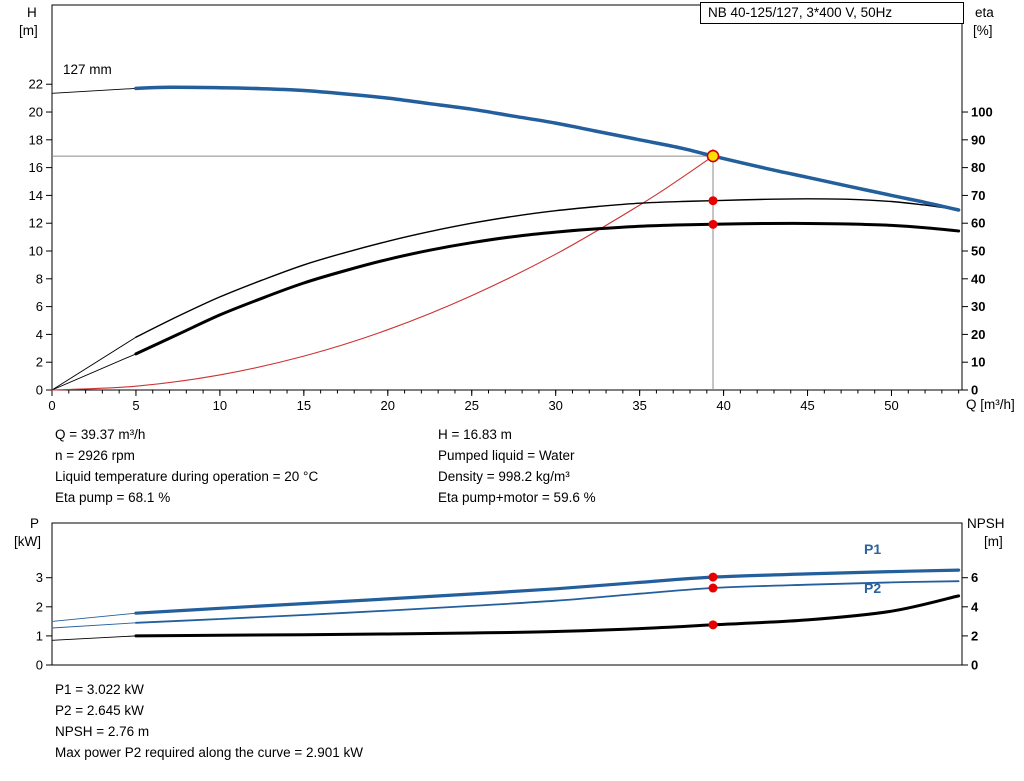  Describe the element at coordinates (547, 602) in the screenshot. I see `p2-curve` at that location.